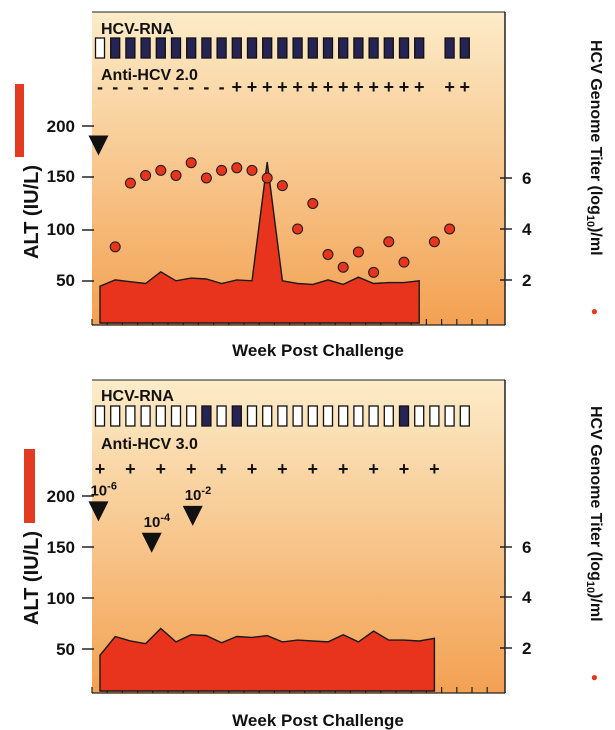 This screenshot has height=730, width=615. I want to click on inoculum-arrows: 10-6 10-4 10-2, so click(149, 516).